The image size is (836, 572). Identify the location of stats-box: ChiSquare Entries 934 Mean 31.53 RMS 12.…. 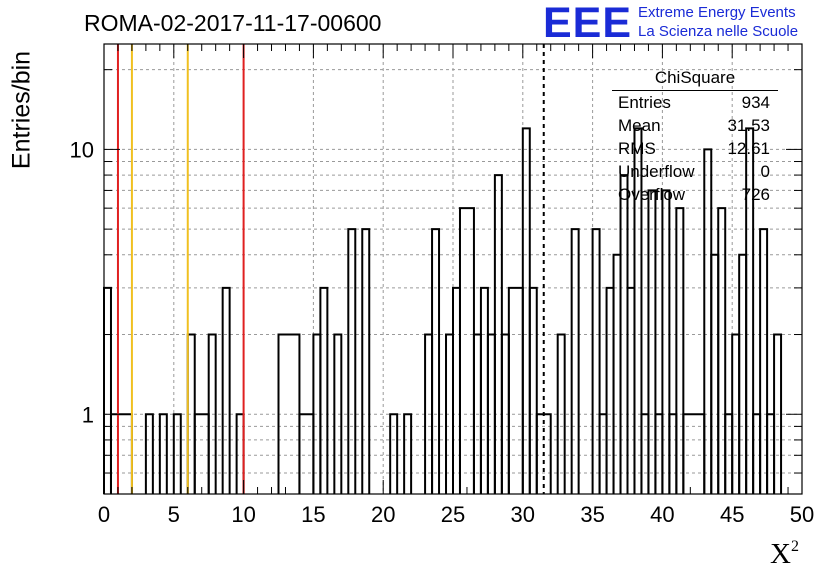
(695, 136).